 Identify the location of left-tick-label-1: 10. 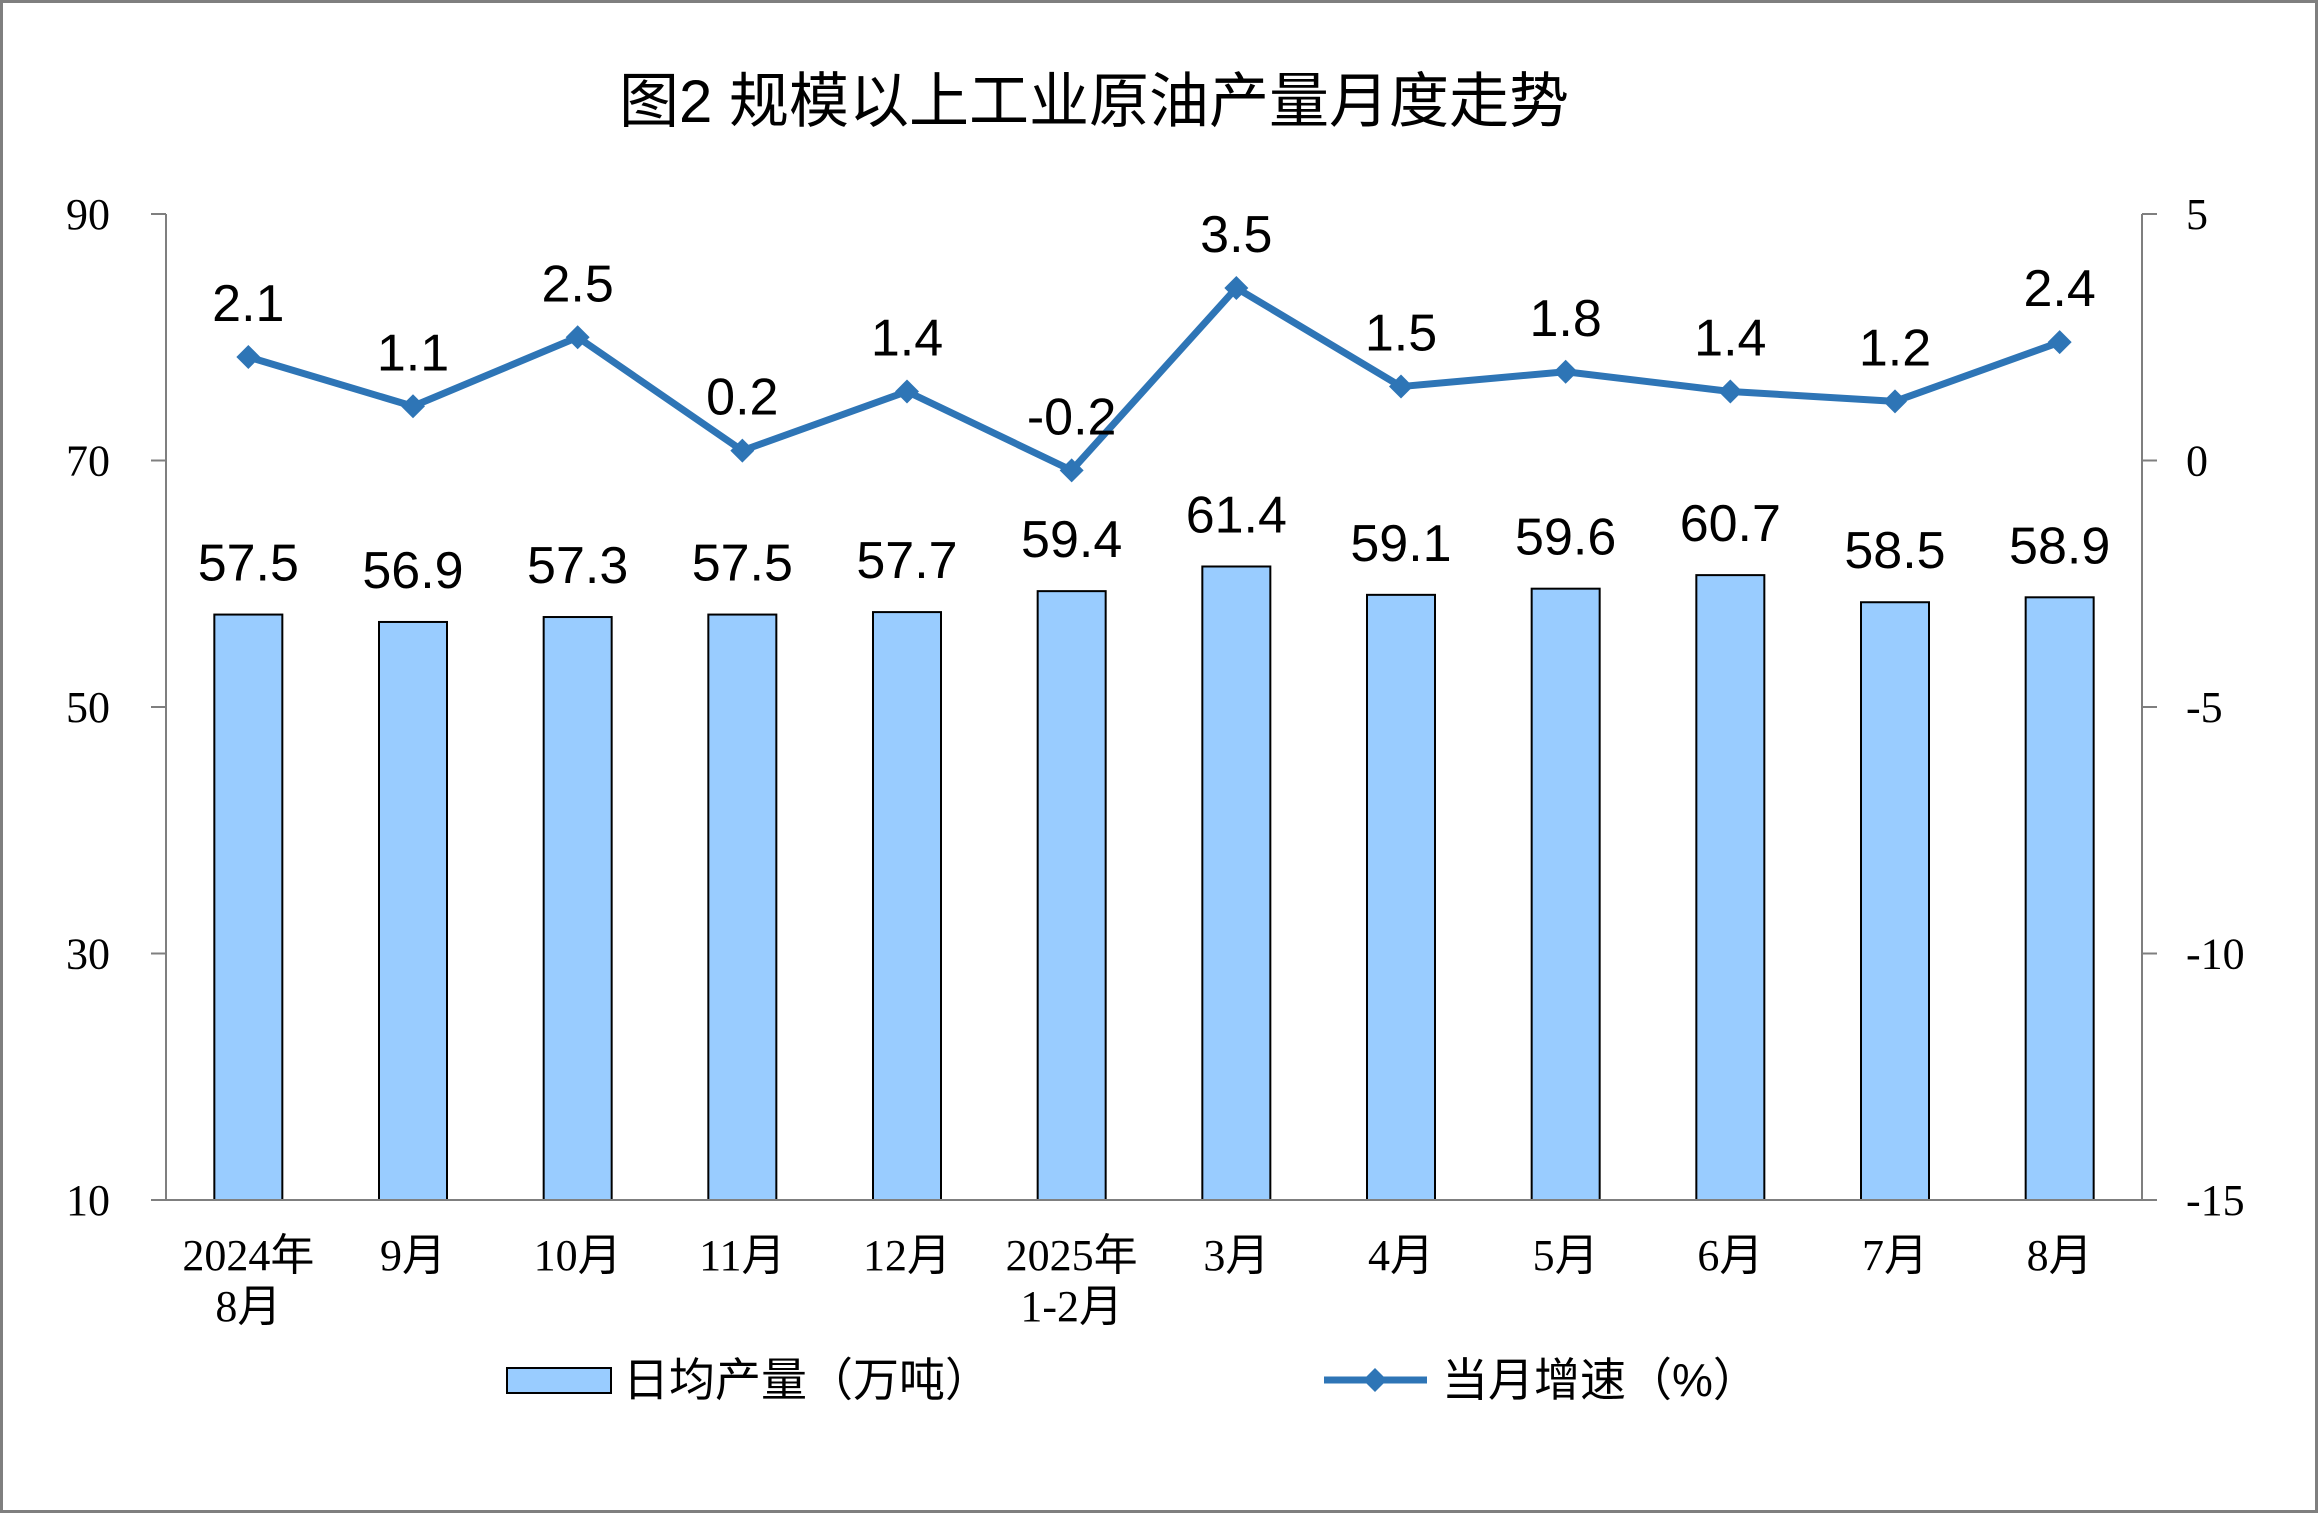
(88, 1200).